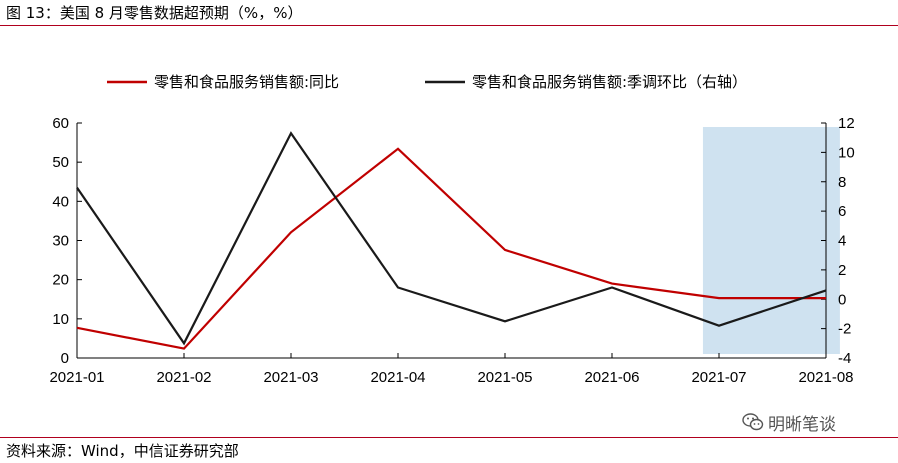 The image size is (898, 463). Describe the element at coordinates (60, 201) in the screenshot. I see `y-left-tick-label: 40` at that location.